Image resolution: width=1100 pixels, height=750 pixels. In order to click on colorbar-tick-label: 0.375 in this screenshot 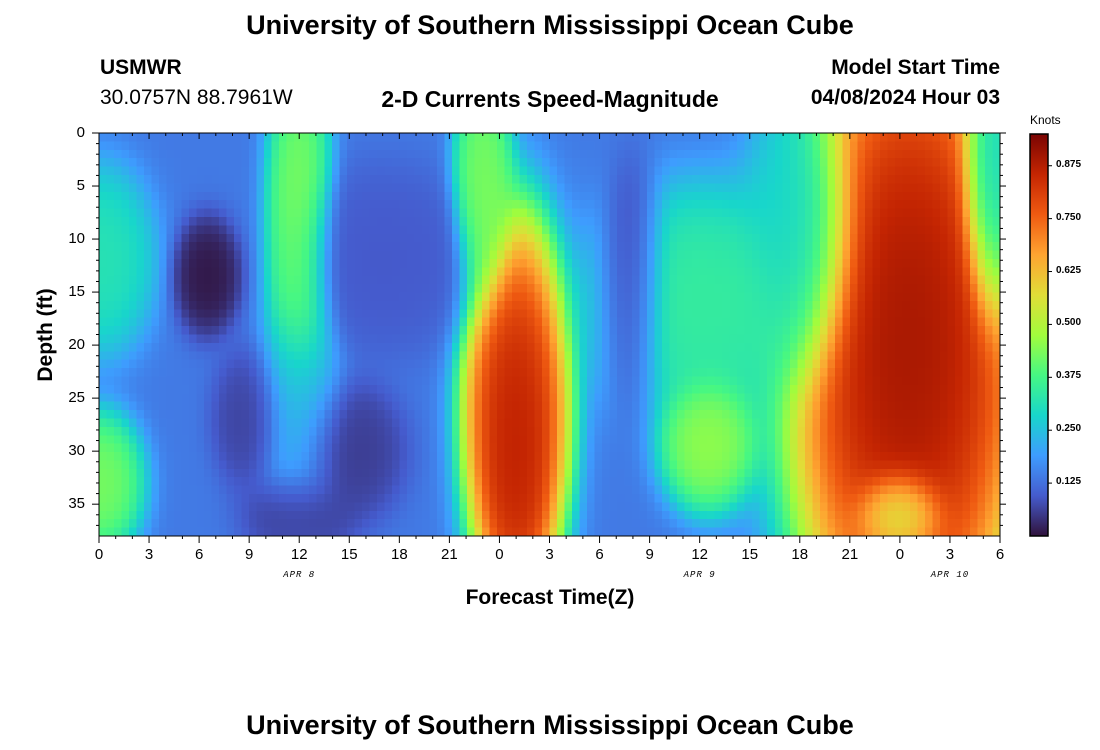, I will do `click(1069, 376)`.